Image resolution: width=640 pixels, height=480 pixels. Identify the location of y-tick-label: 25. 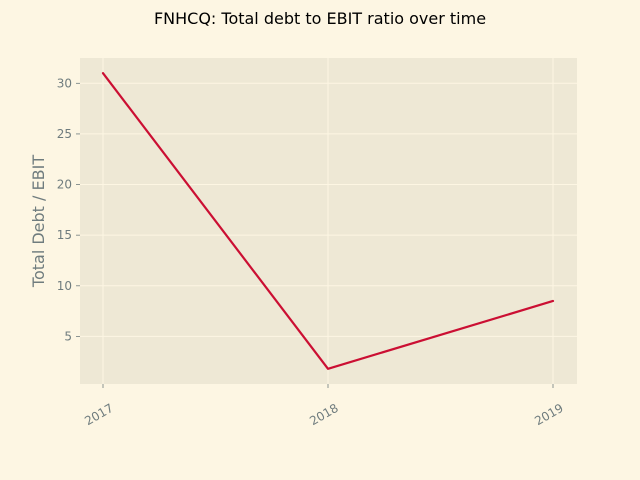
(64, 134).